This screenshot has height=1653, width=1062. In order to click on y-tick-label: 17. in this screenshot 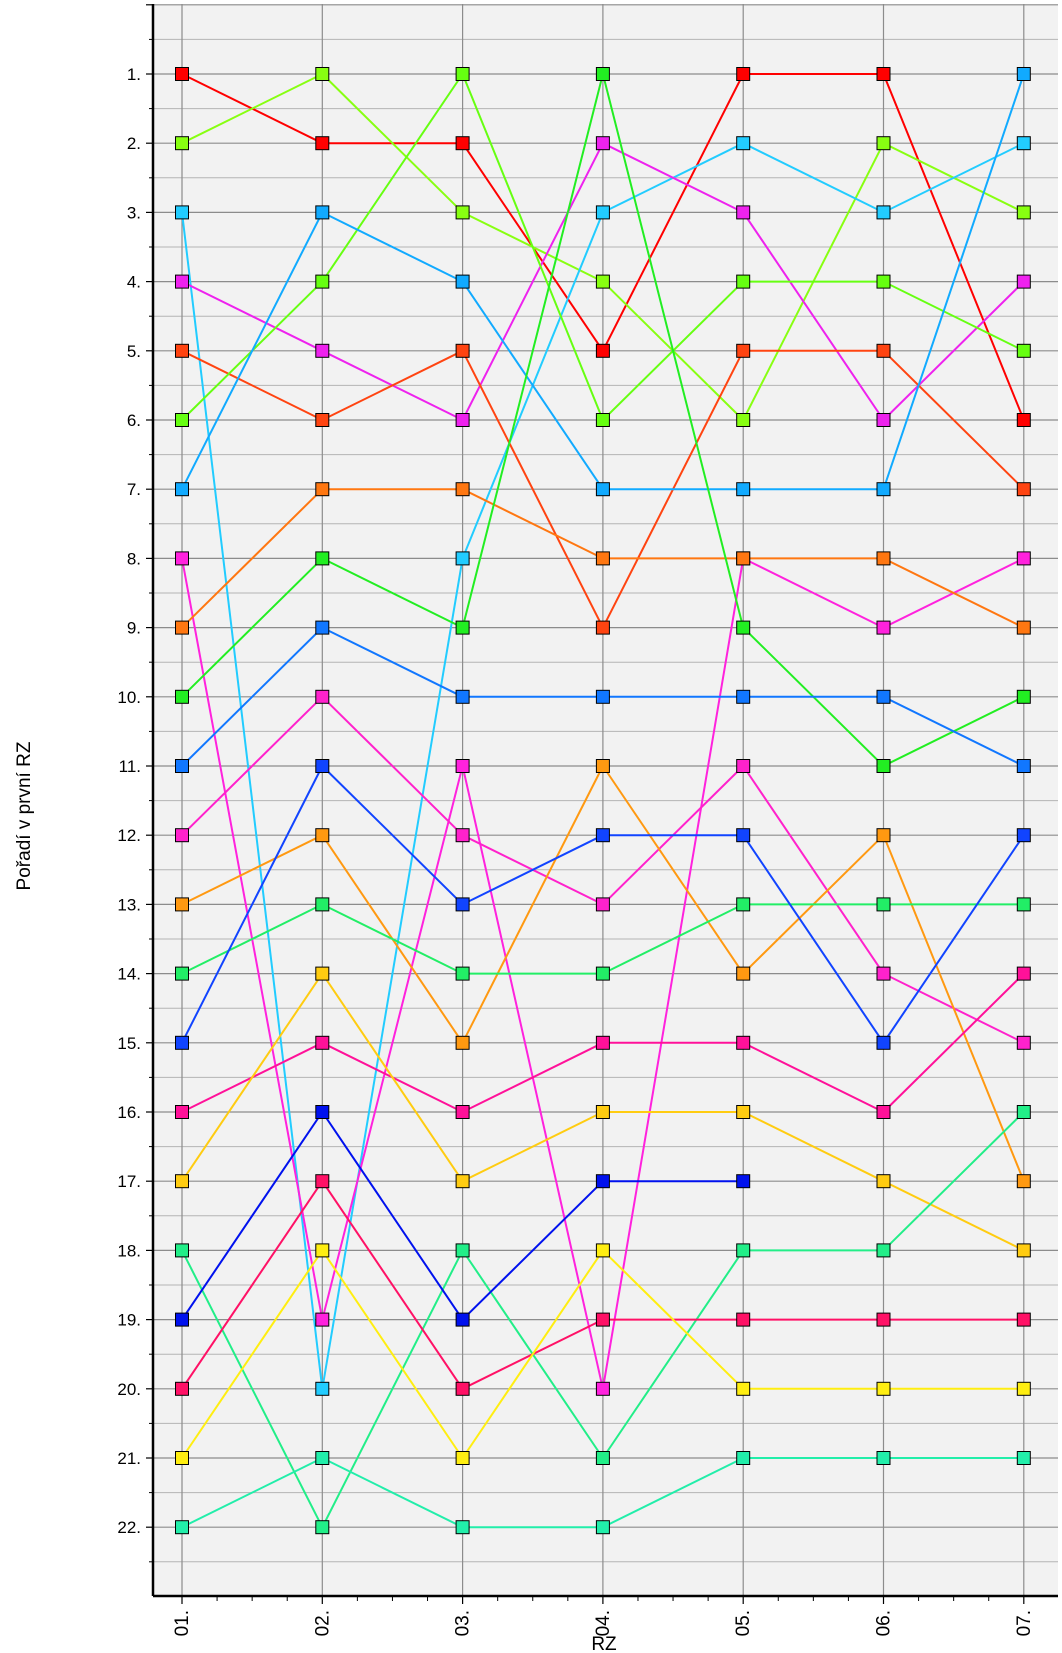, I will do `click(129, 1181)`.